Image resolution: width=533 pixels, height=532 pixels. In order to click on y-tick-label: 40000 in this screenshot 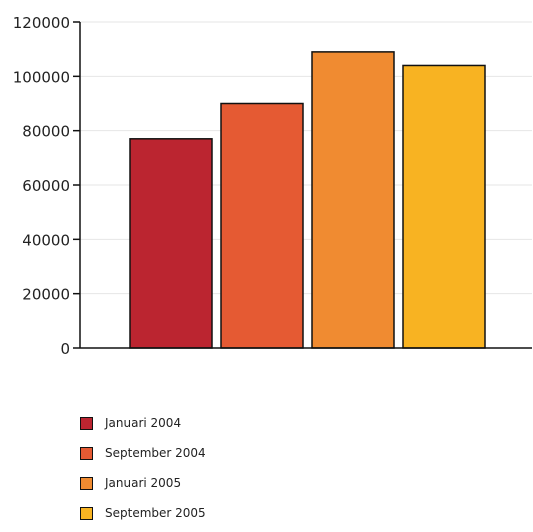, I will do `click(46, 240)`.